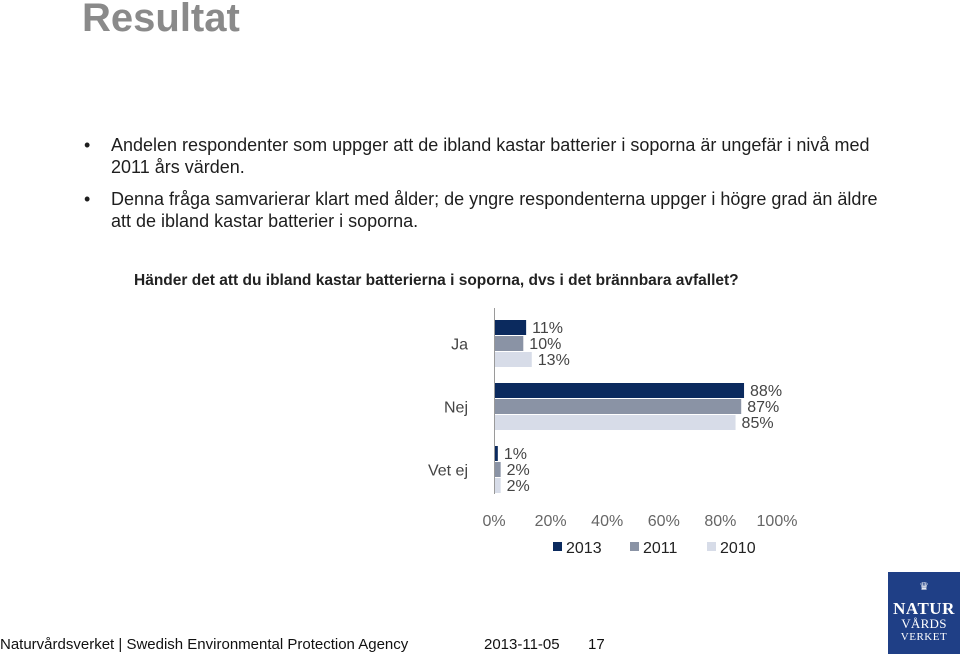 This screenshot has height=654, width=960. What do you see at coordinates (924, 587) in the screenshot?
I see `crown-icon: ♛` at bounding box center [924, 587].